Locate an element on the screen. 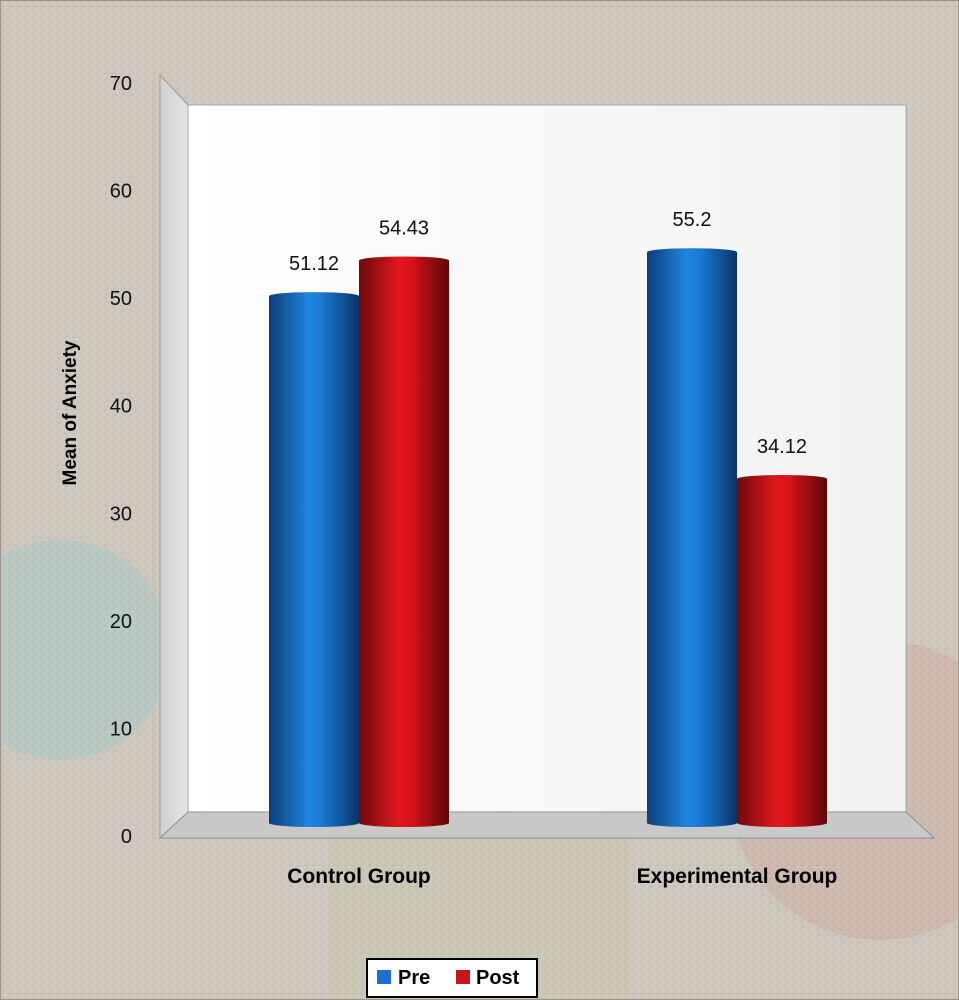  data-label: 51.12 is located at coordinates (314, 264).